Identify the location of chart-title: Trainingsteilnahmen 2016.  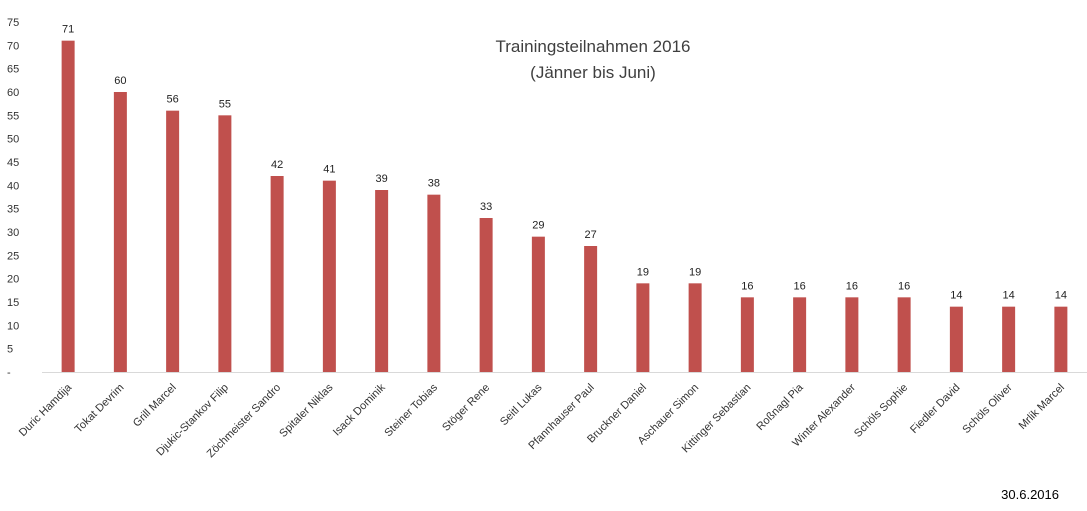
(593, 46).